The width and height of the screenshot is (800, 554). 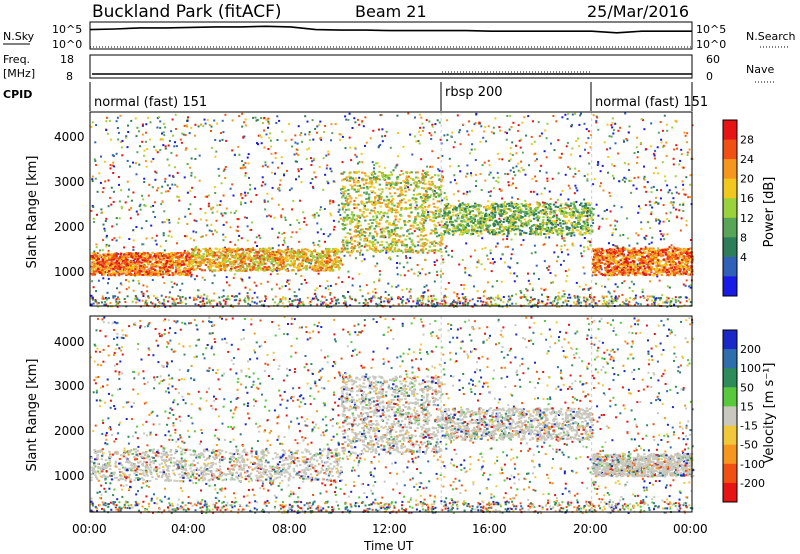 What do you see at coordinates (67, 59) in the screenshot?
I see `freq-tick-top: 18` at bounding box center [67, 59].